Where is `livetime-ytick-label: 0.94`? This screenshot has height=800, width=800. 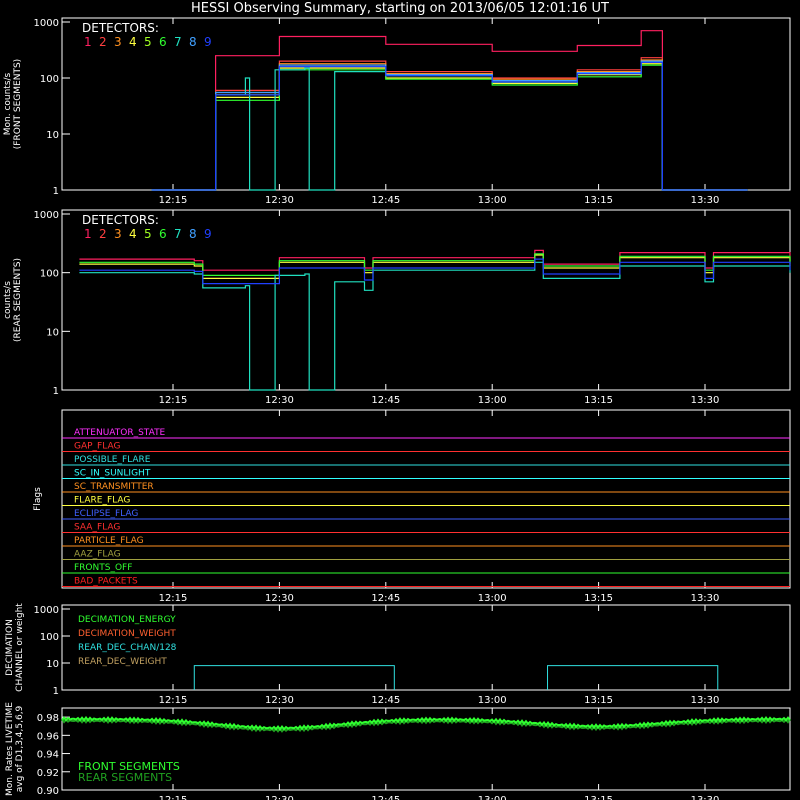
livetime-ytick-label: 0.94 is located at coordinates (48, 755).